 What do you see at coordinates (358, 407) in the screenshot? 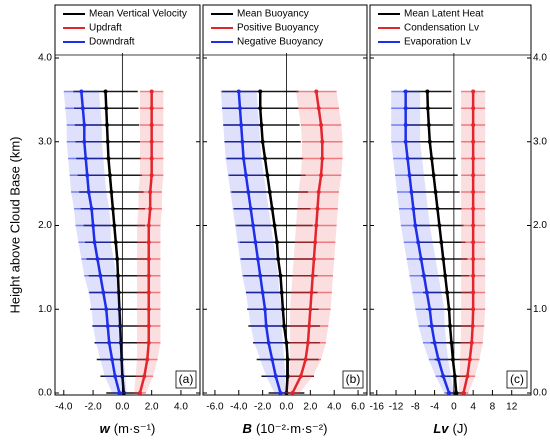
I see `x-tick-label: 6.0` at bounding box center [358, 407].